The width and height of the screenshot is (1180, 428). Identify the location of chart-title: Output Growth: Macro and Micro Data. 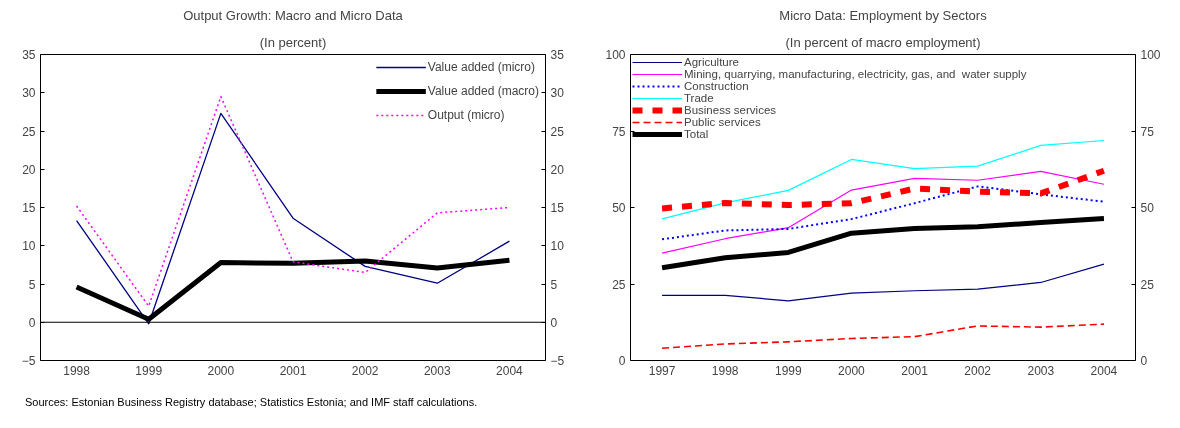
(293, 15).